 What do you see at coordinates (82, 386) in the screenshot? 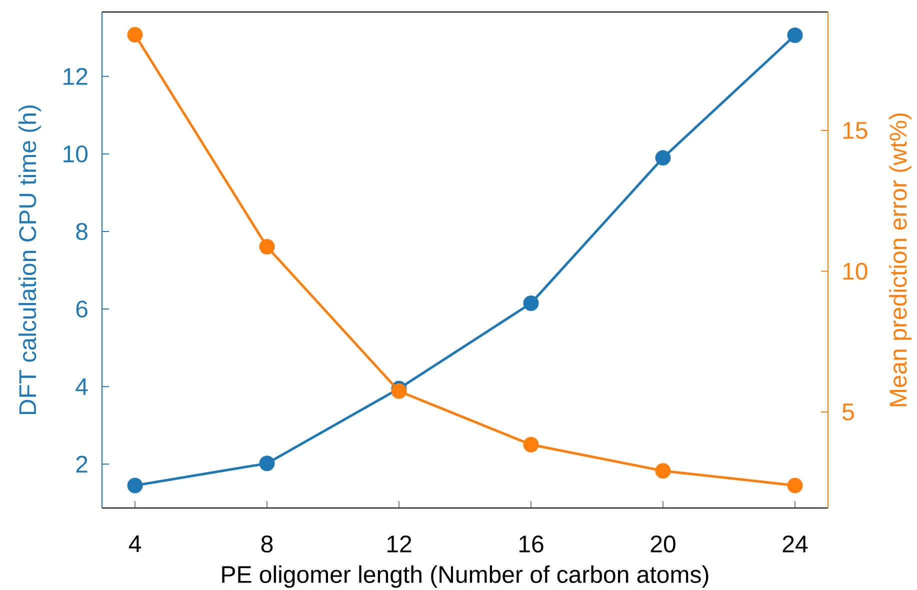
I see `y-tick-label: 4` at bounding box center [82, 386].